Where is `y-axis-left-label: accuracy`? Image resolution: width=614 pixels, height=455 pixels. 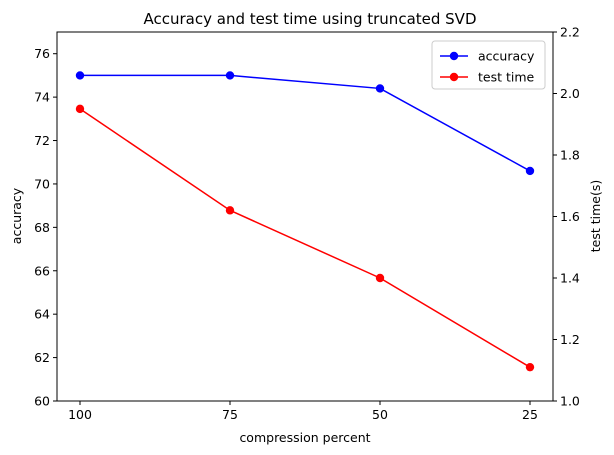
y-axis-left-label: accuracy is located at coordinates (16, 215).